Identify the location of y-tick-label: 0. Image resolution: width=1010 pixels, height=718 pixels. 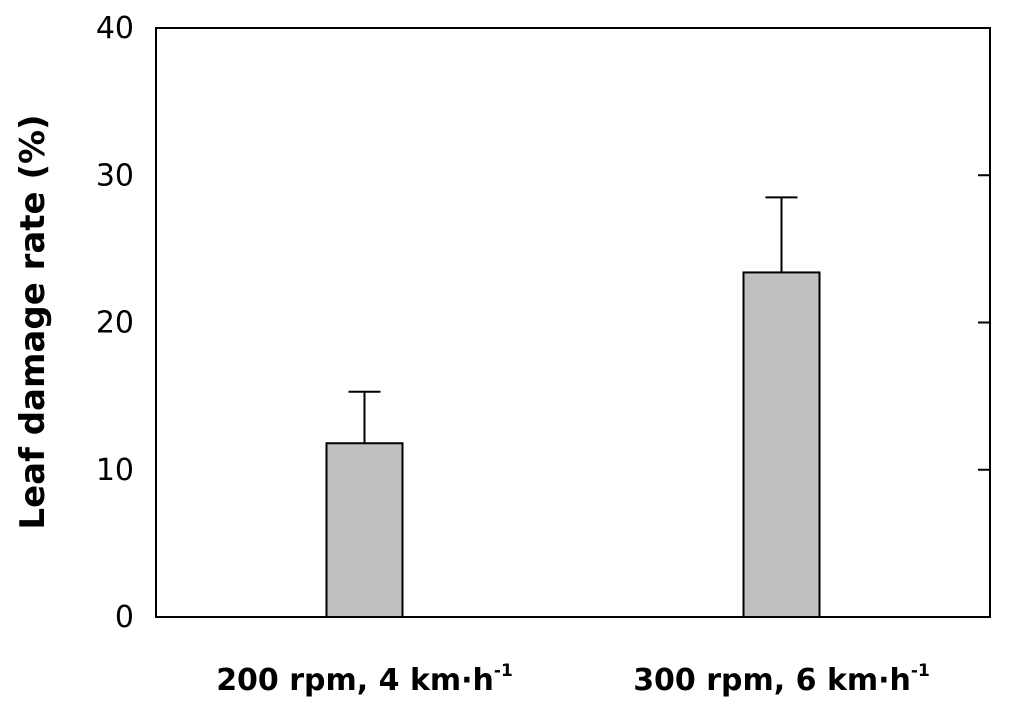
(124, 617).